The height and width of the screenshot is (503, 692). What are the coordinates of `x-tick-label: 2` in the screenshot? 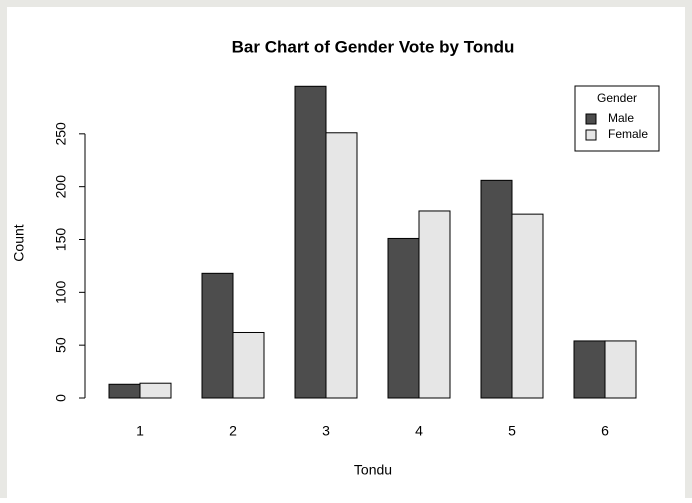 It's located at (233, 431).